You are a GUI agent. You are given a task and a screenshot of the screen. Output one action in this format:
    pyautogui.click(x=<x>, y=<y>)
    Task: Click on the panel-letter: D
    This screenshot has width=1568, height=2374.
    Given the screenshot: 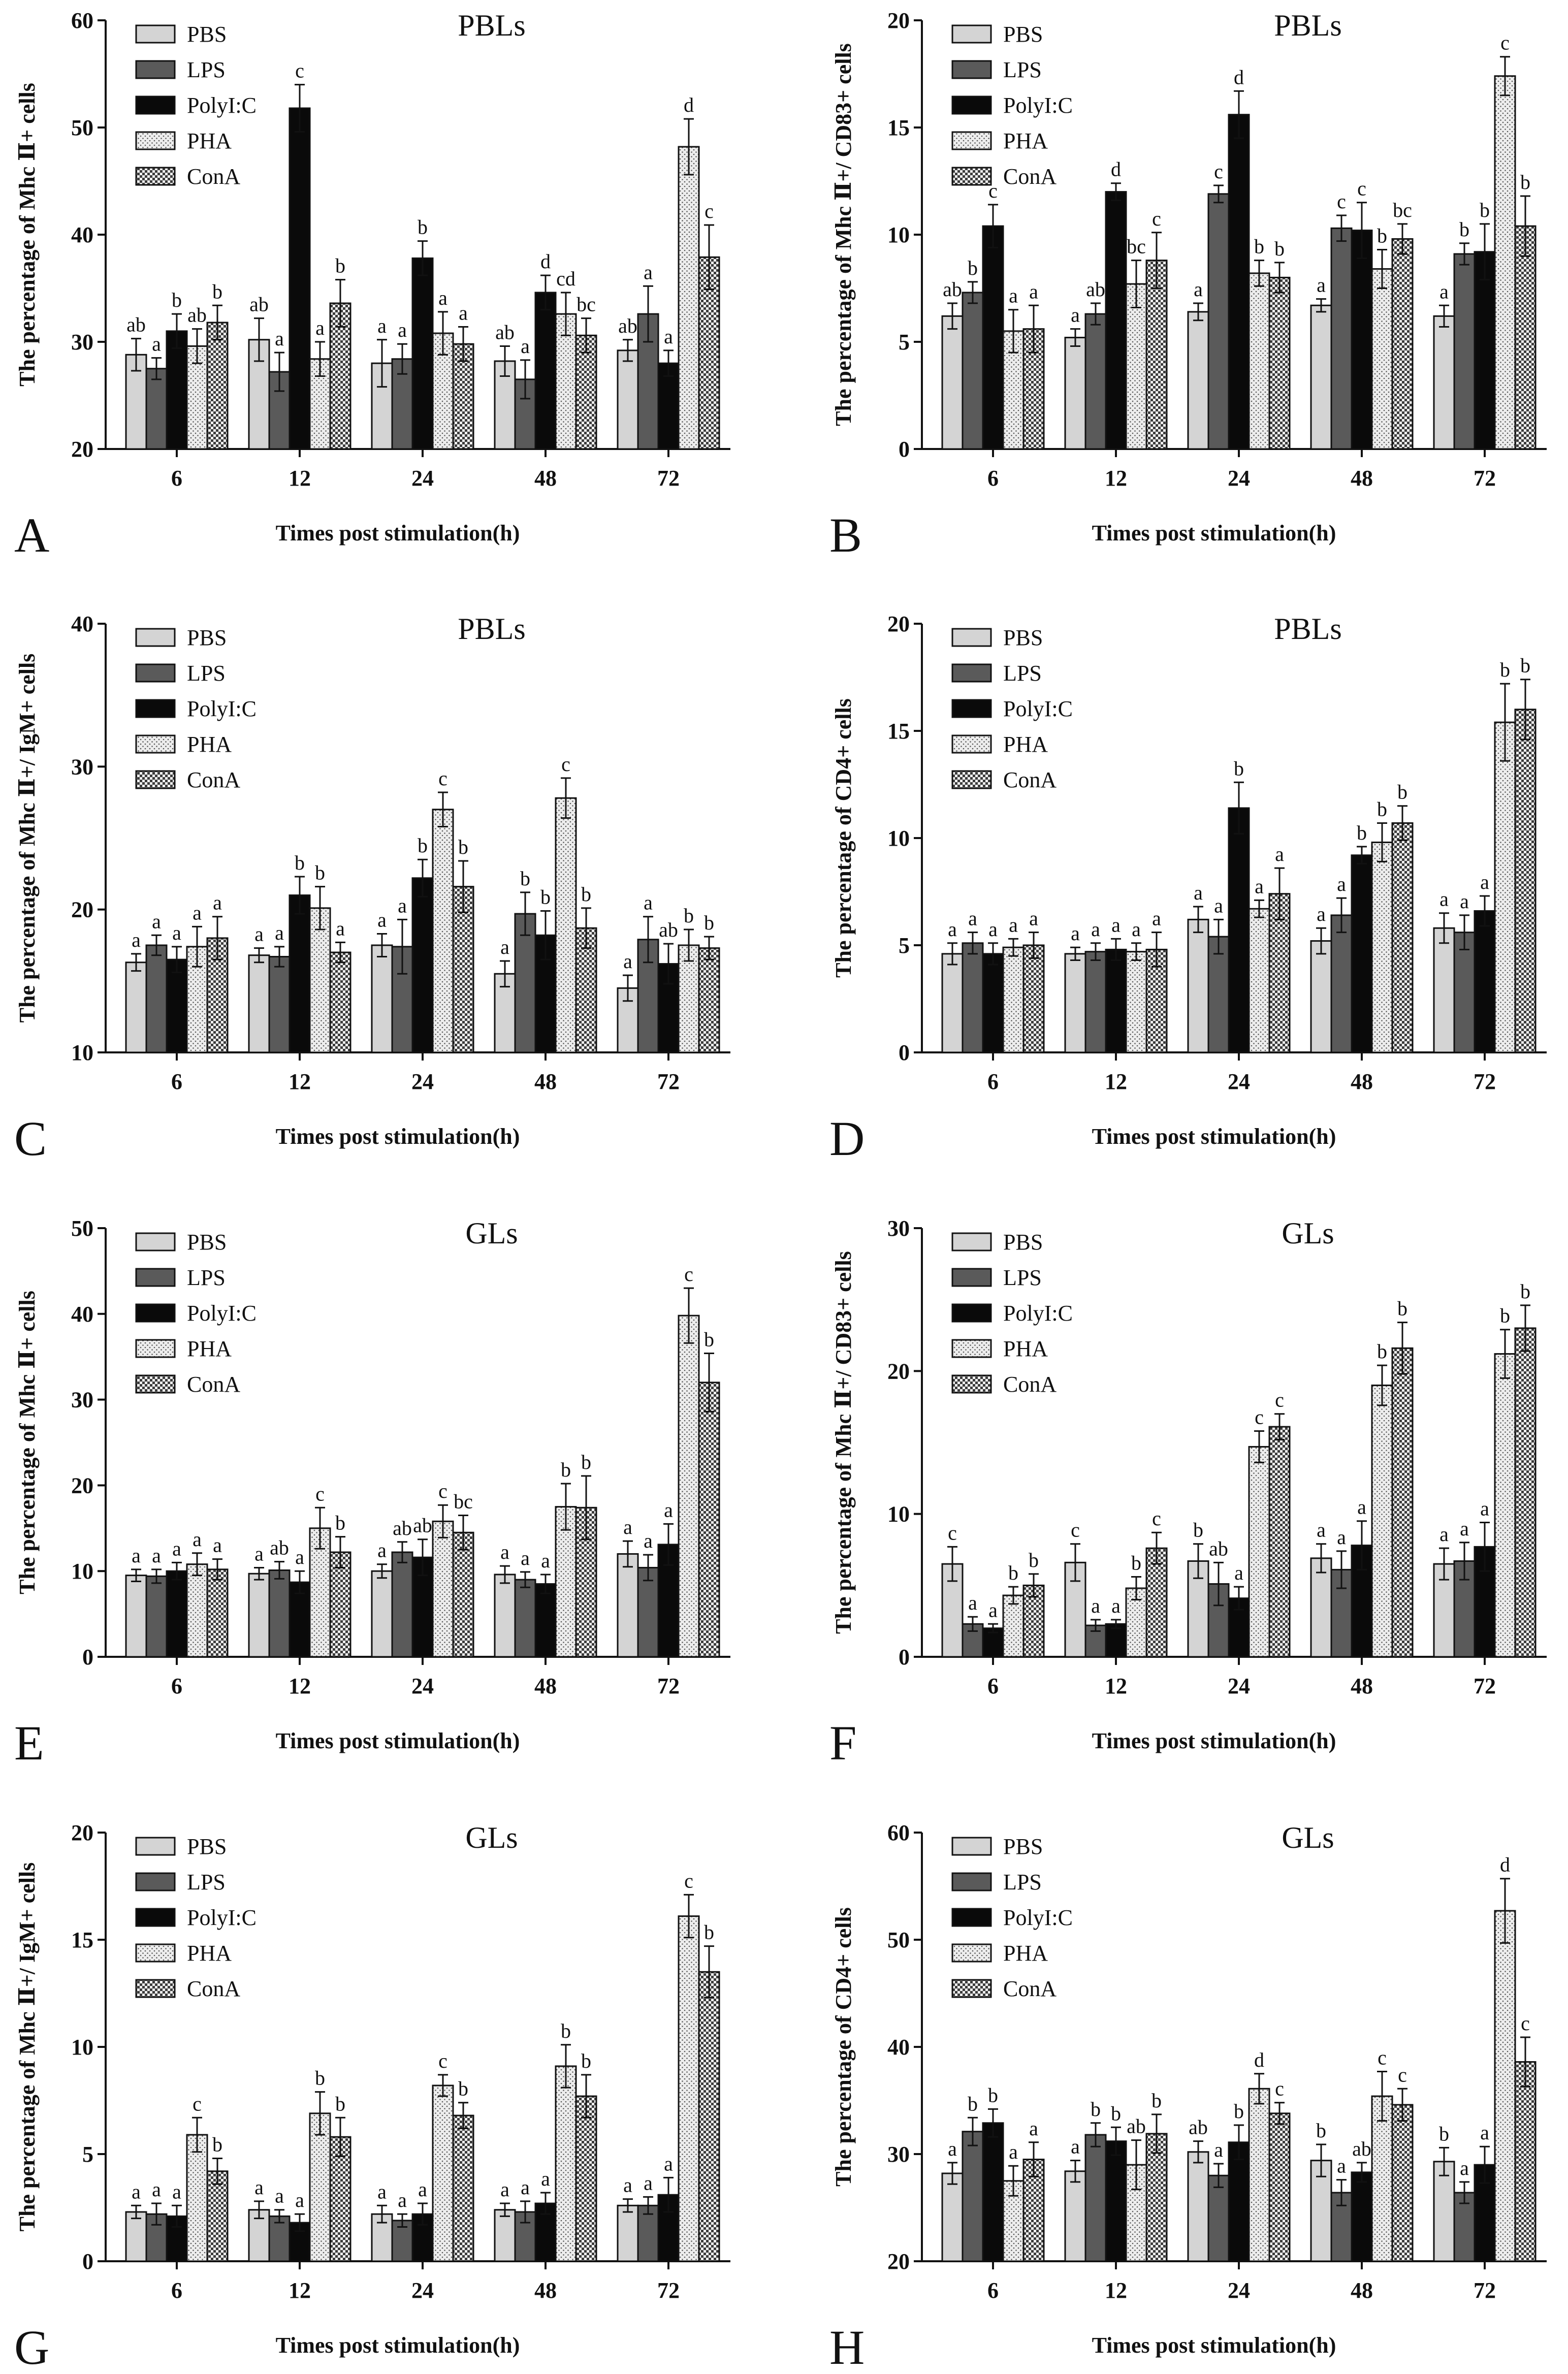 What is the action you would take?
    pyautogui.click(x=847, y=1138)
    